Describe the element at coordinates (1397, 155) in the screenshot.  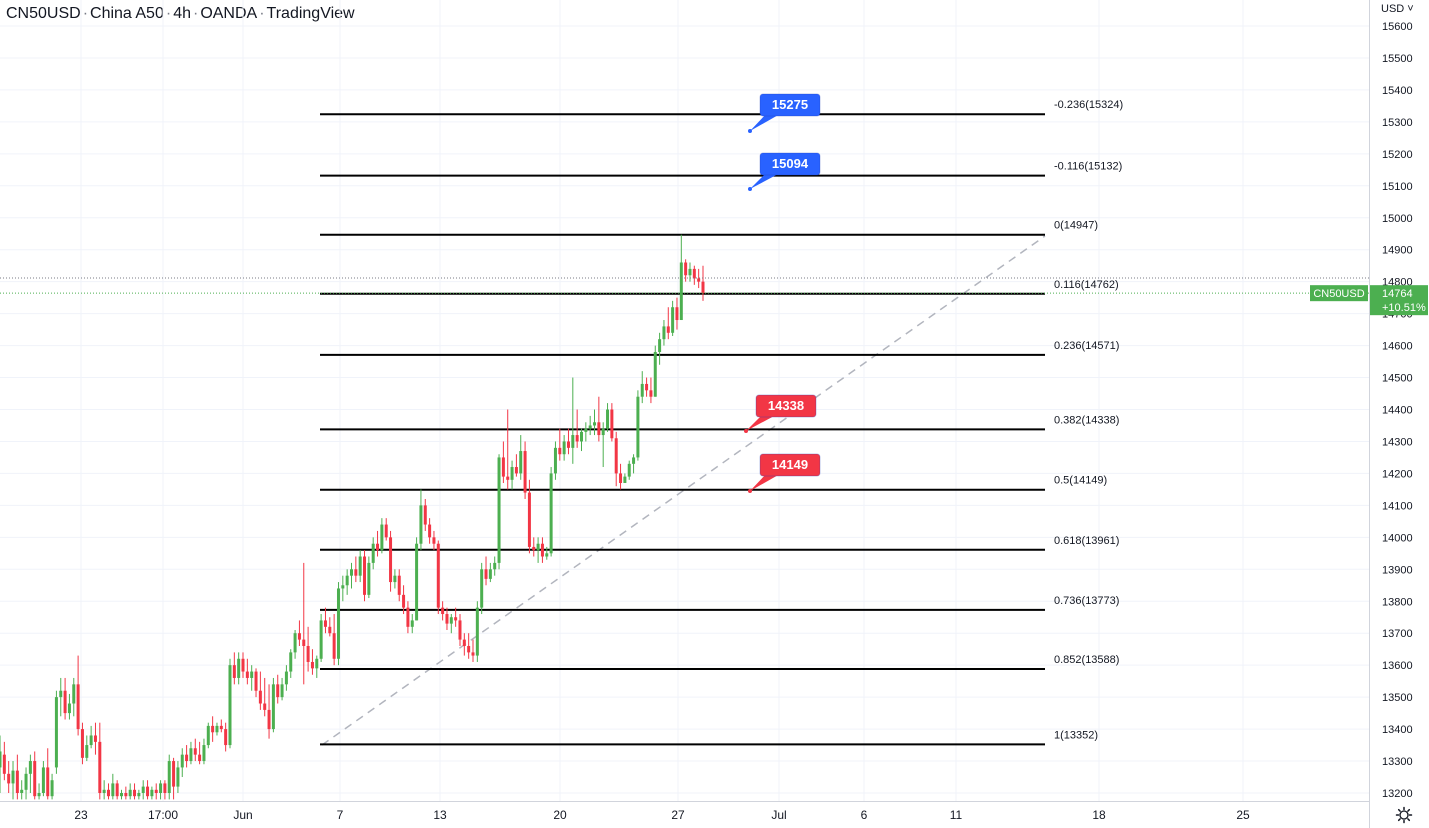
I see `price-tick-label: 15200` at that location.